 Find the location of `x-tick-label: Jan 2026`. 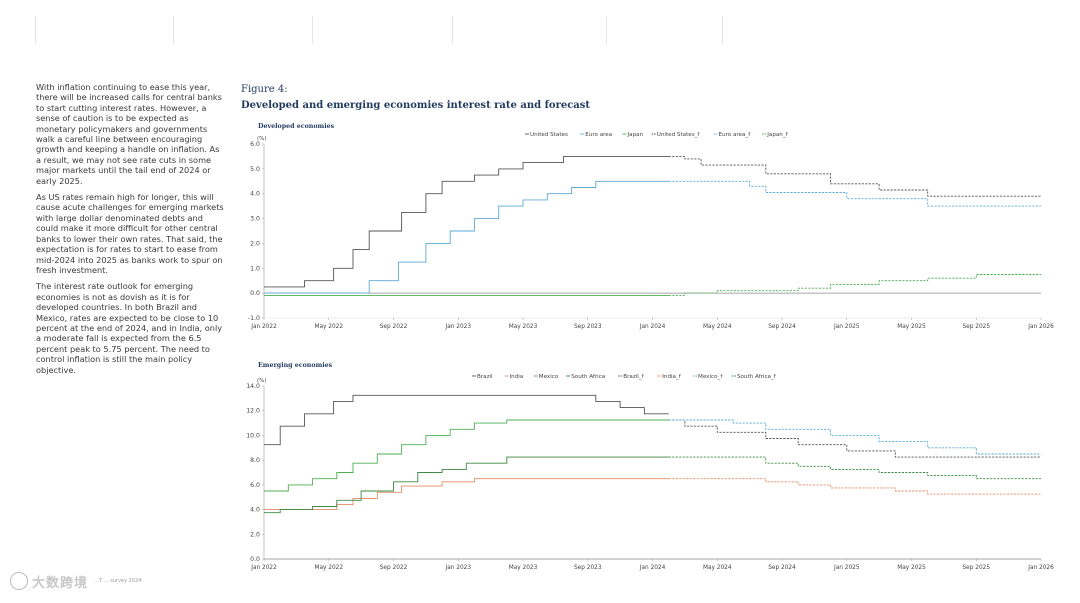

x-tick-label: Jan 2026 is located at coordinates (1040, 327).